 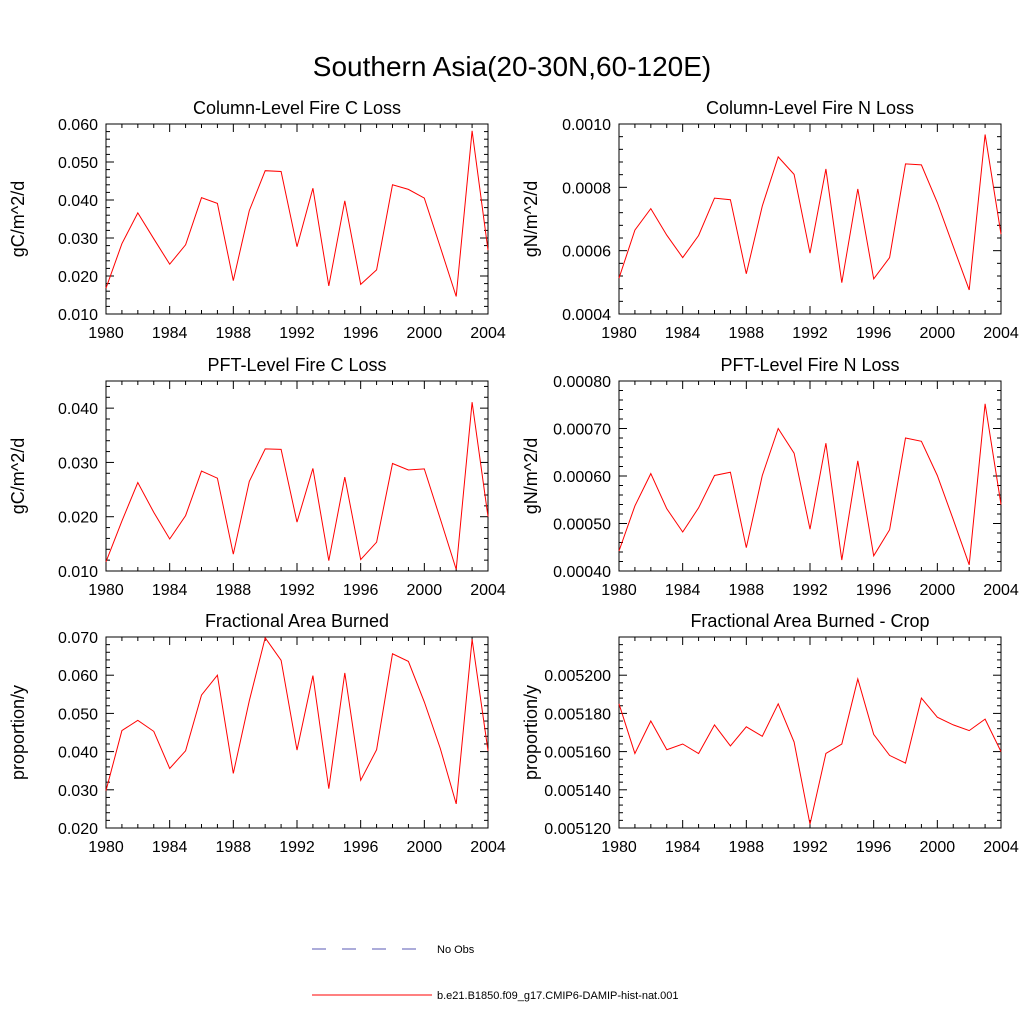 What do you see at coordinates (582, 430) in the screenshot?
I see `y-tick-label: 0.00070` at bounding box center [582, 430].